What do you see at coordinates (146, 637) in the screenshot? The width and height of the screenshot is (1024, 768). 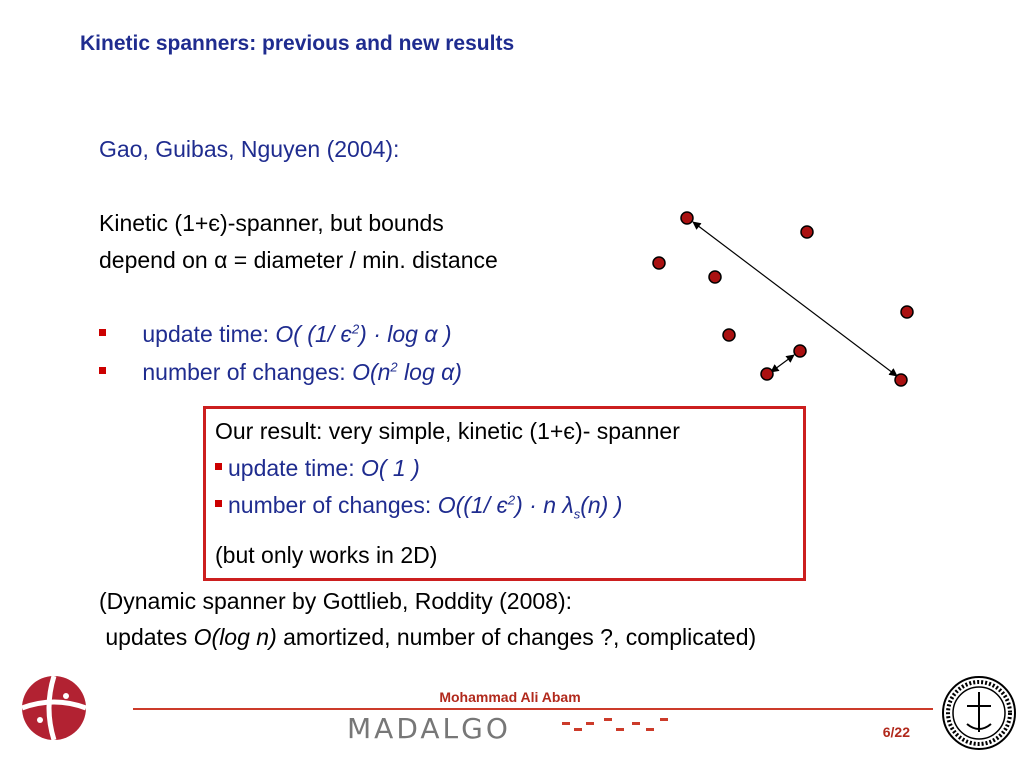 I see `text-part: updates` at bounding box center [146, 637].